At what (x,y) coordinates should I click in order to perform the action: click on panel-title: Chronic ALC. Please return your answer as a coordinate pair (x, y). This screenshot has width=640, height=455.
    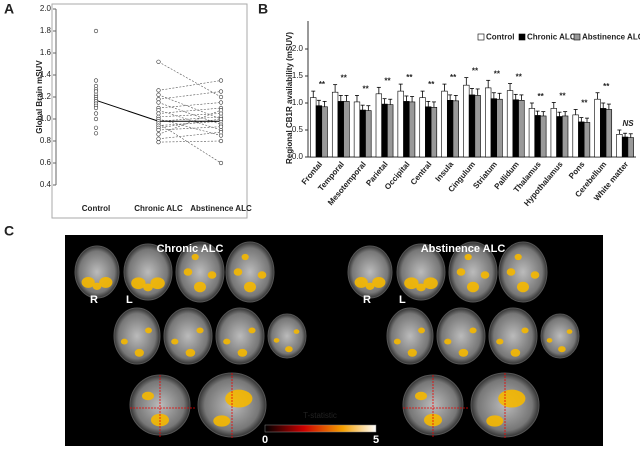
    Looking at the image, I should click on (190, 249).